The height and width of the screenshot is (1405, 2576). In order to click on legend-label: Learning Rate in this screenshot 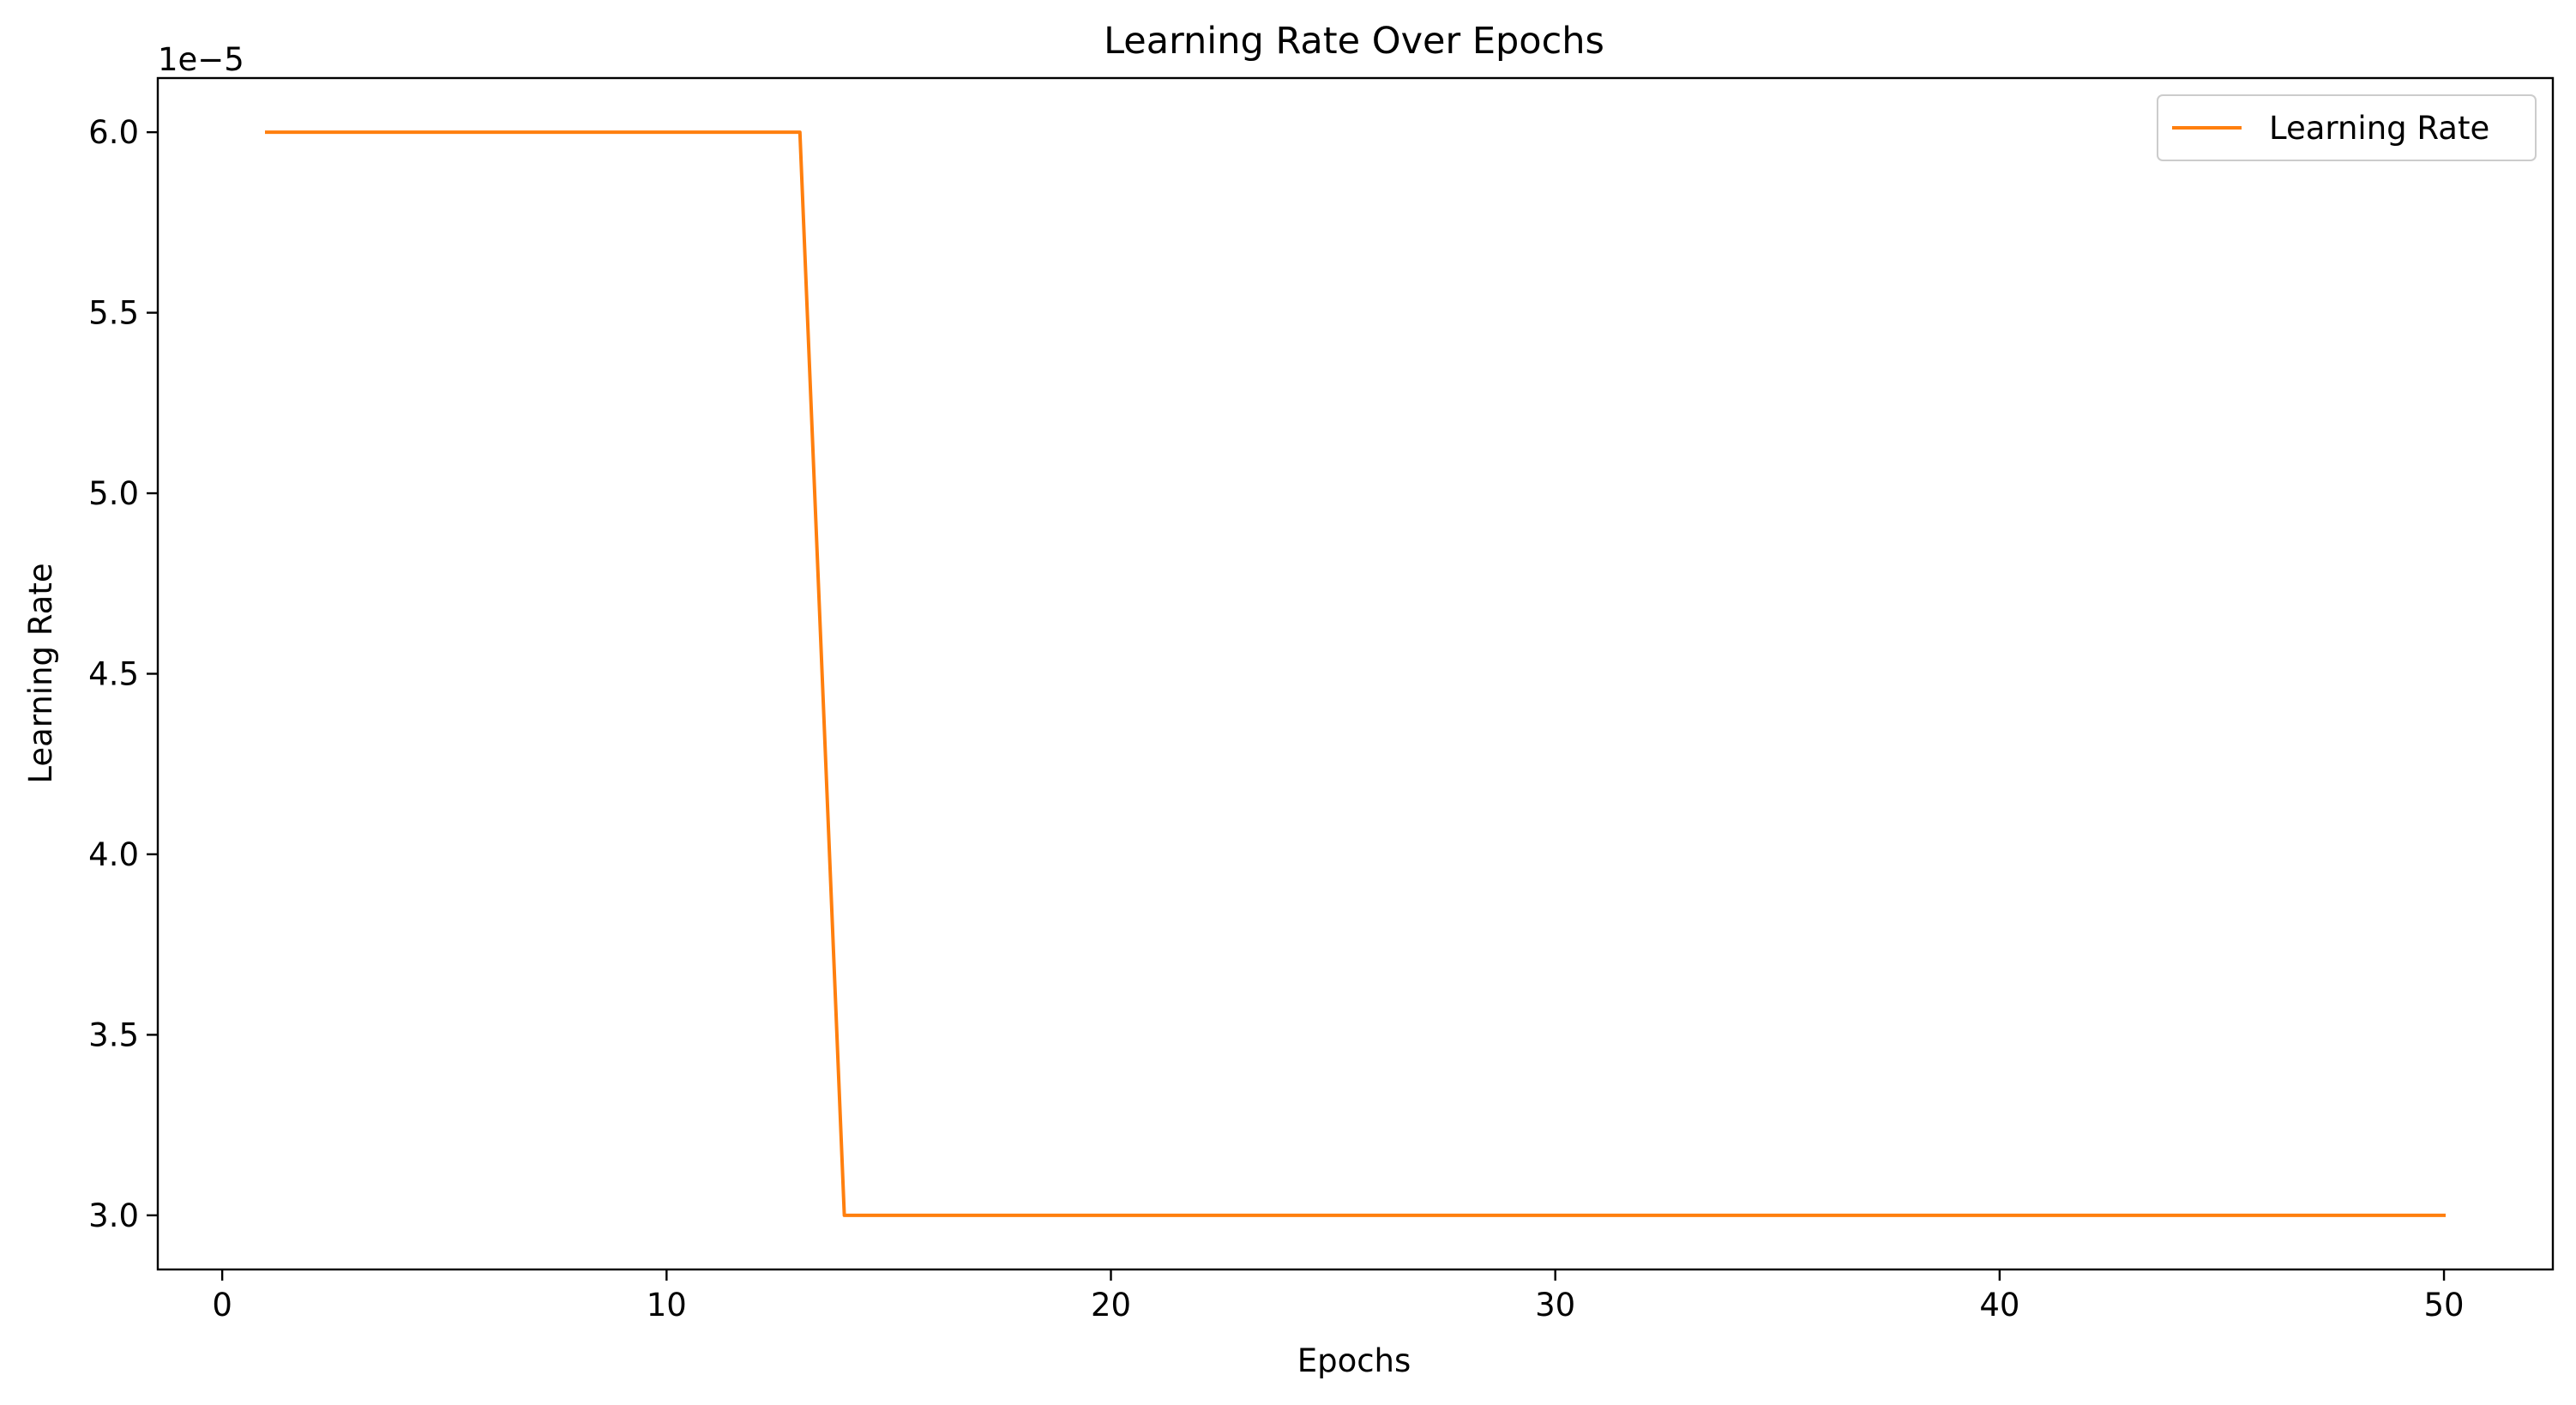, I will do `click(2379, 128)`.